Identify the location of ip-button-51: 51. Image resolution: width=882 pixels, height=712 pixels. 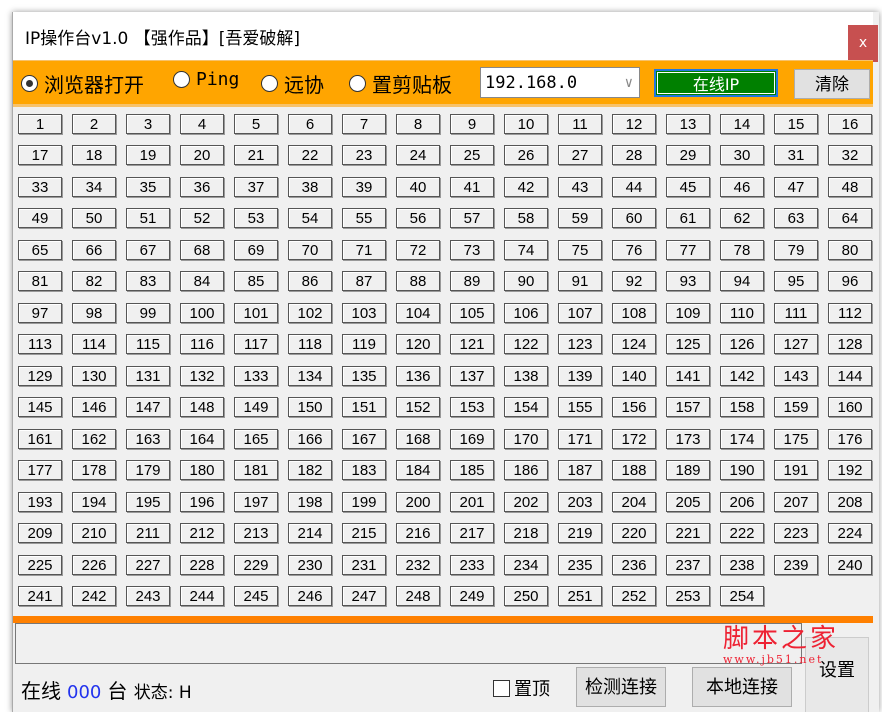
(148, 218).